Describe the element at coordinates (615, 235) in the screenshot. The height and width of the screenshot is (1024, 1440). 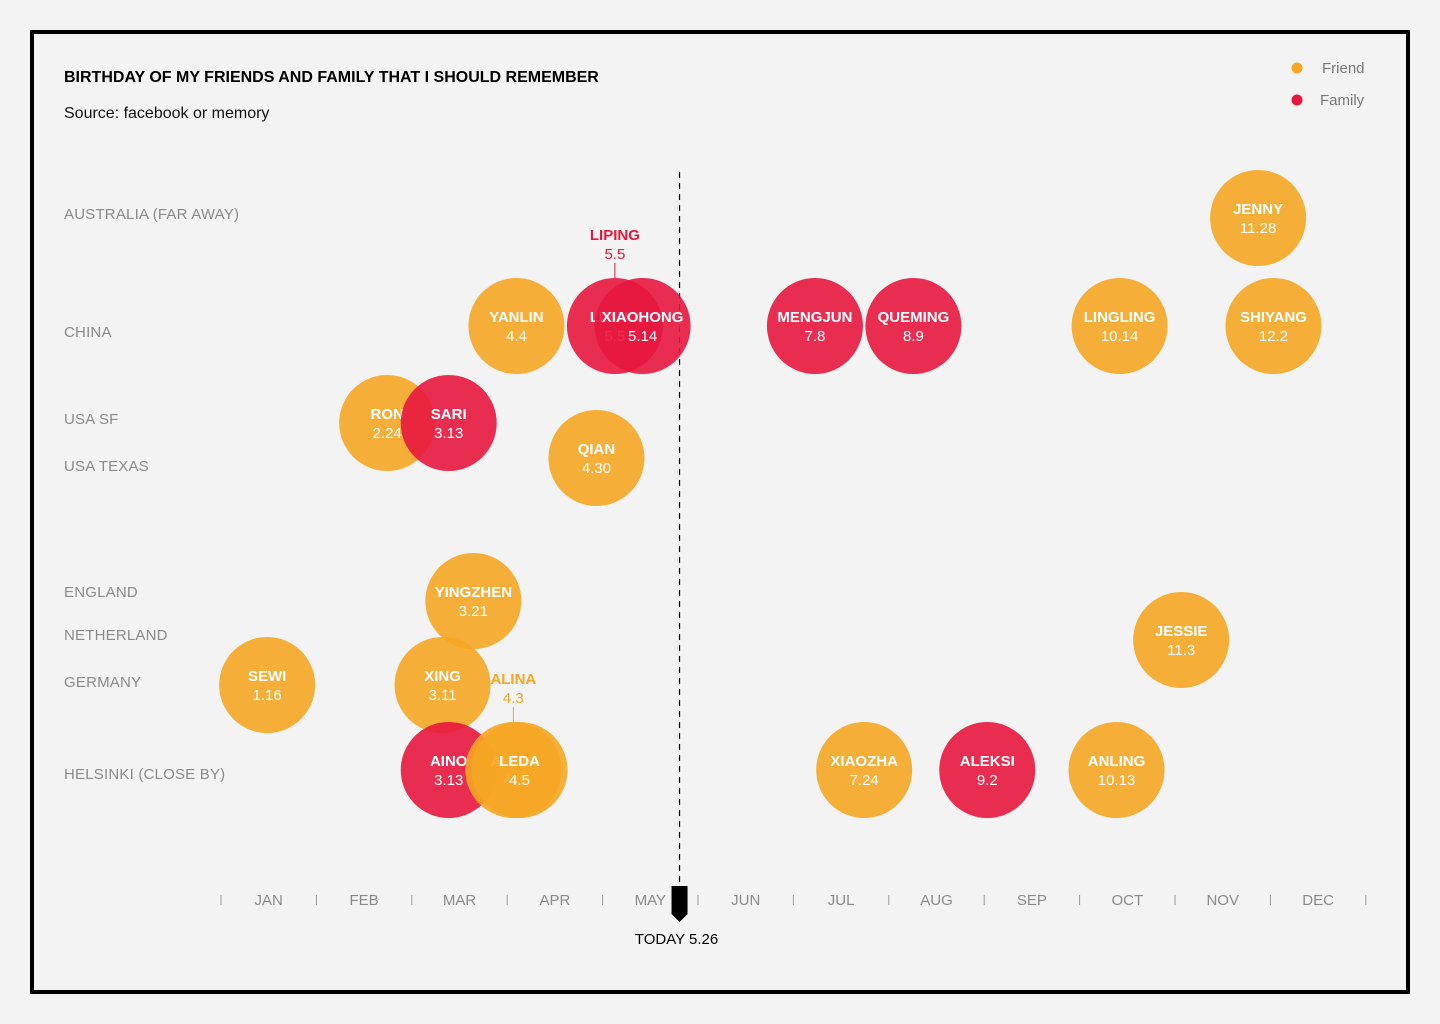
I see `callout-name-label: LIPING` at that location.